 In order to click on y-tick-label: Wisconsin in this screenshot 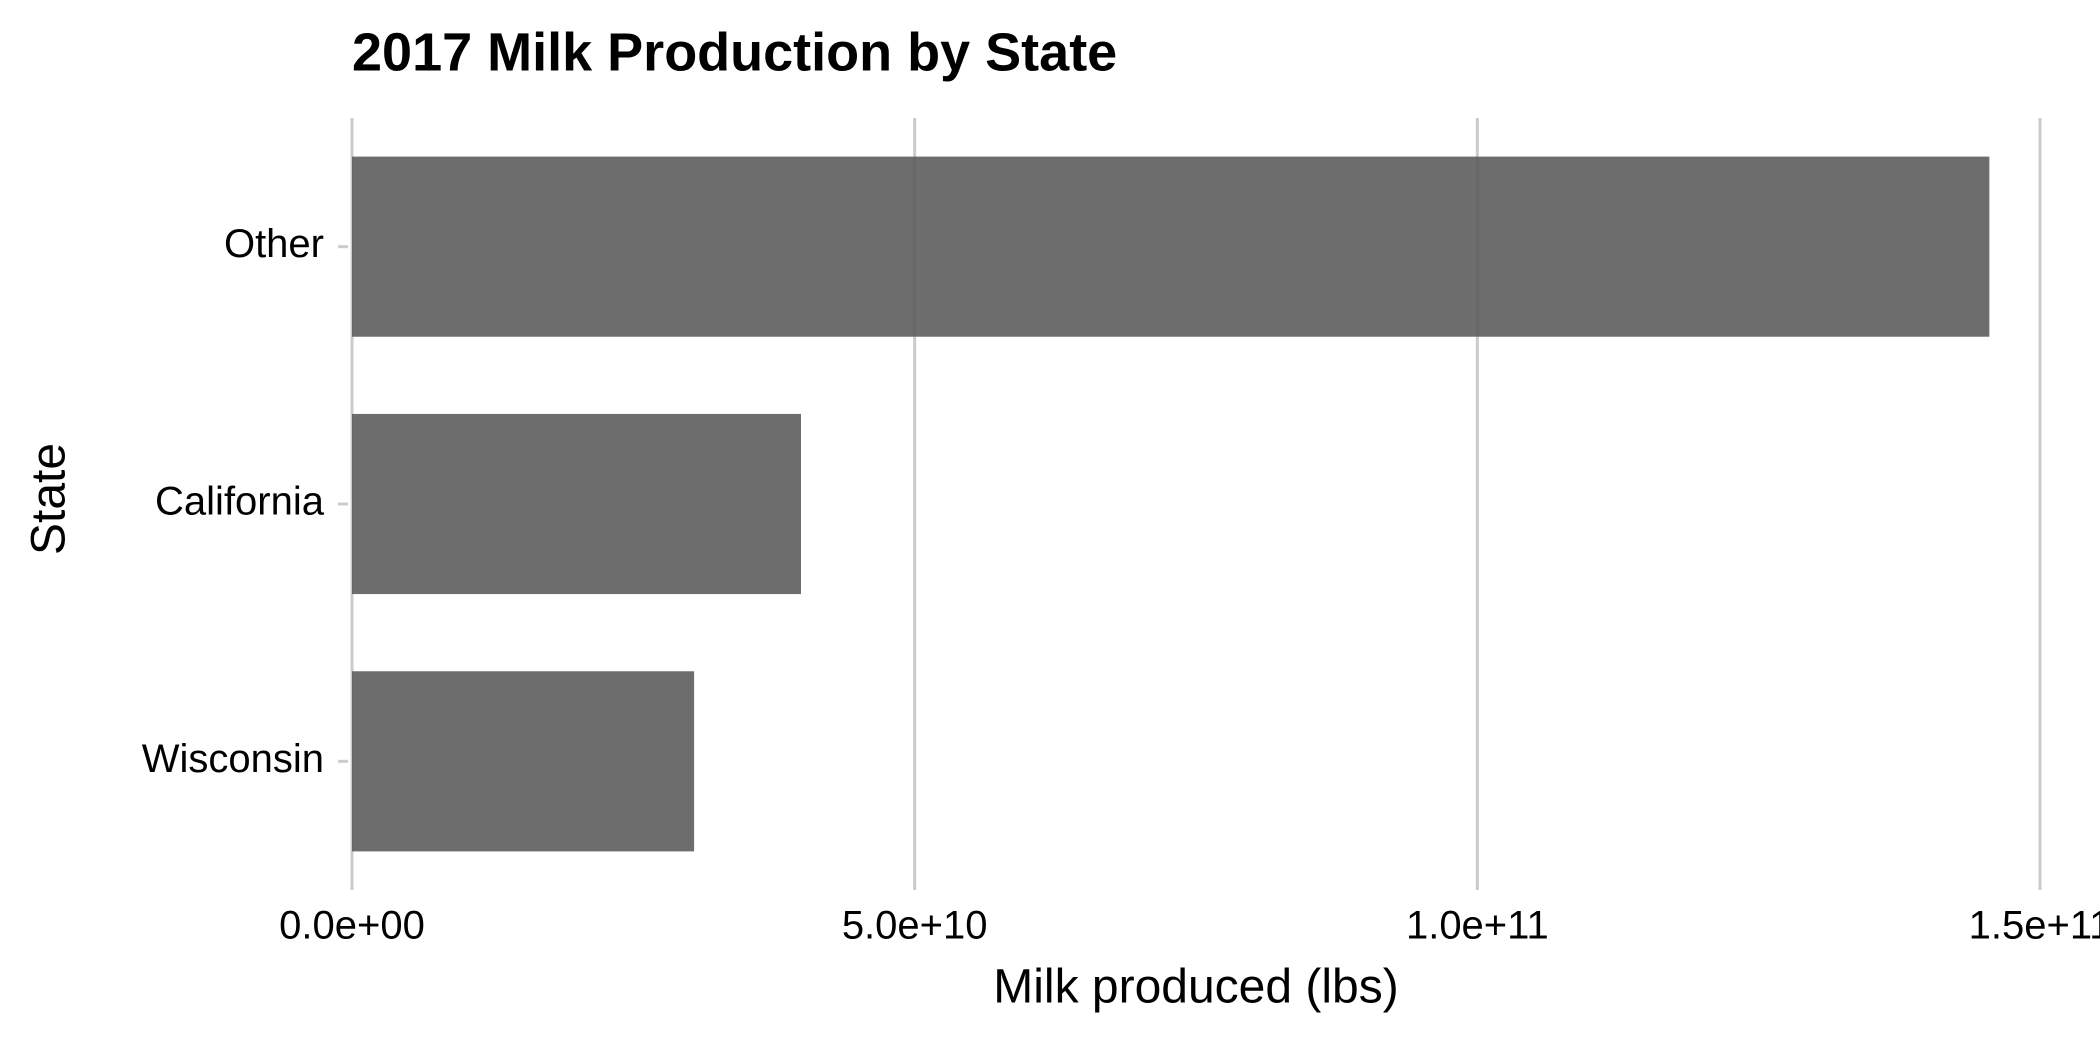, I will do `click(233, 759)`.